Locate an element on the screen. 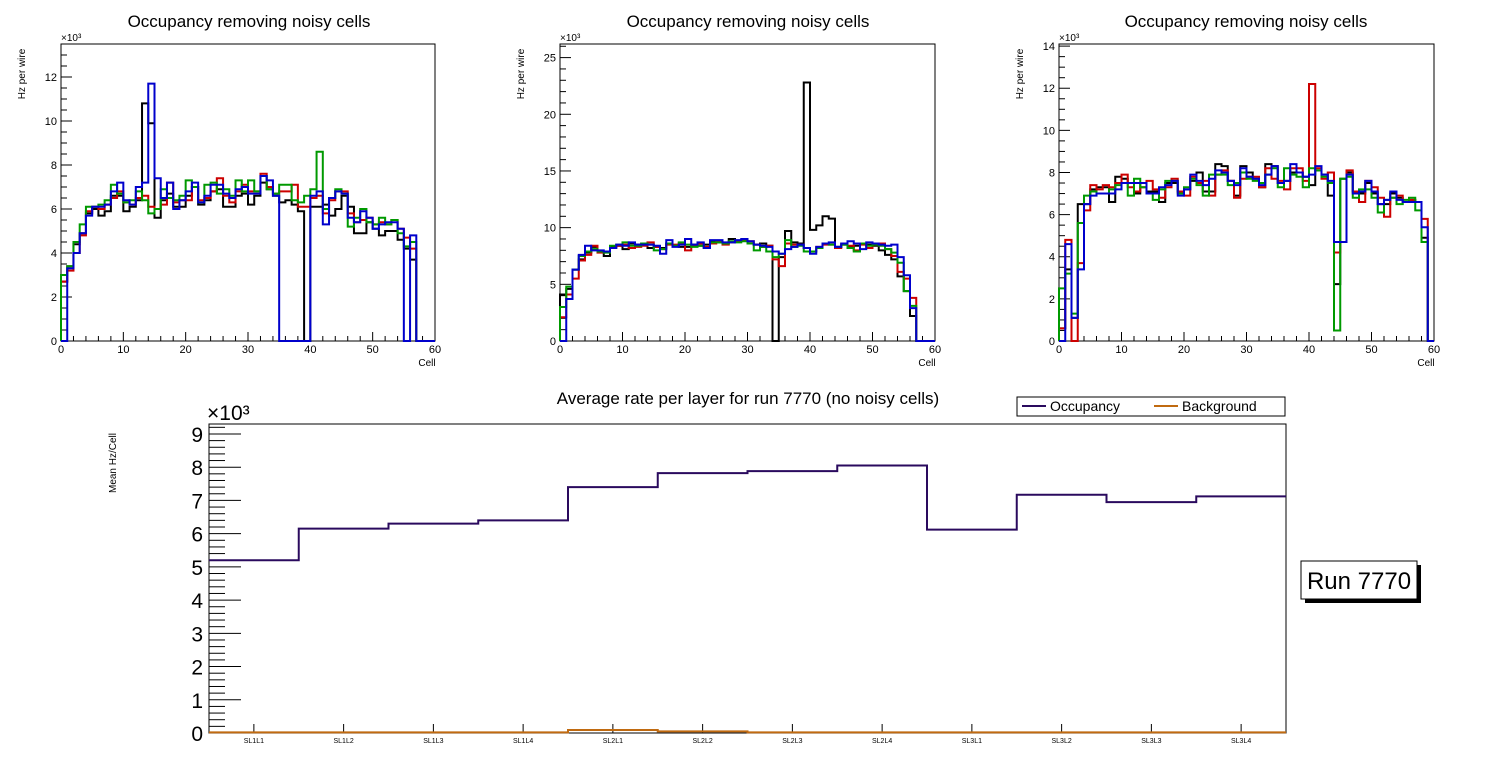  x-category-label: SL1L1 is located at coordinates (254, 741).